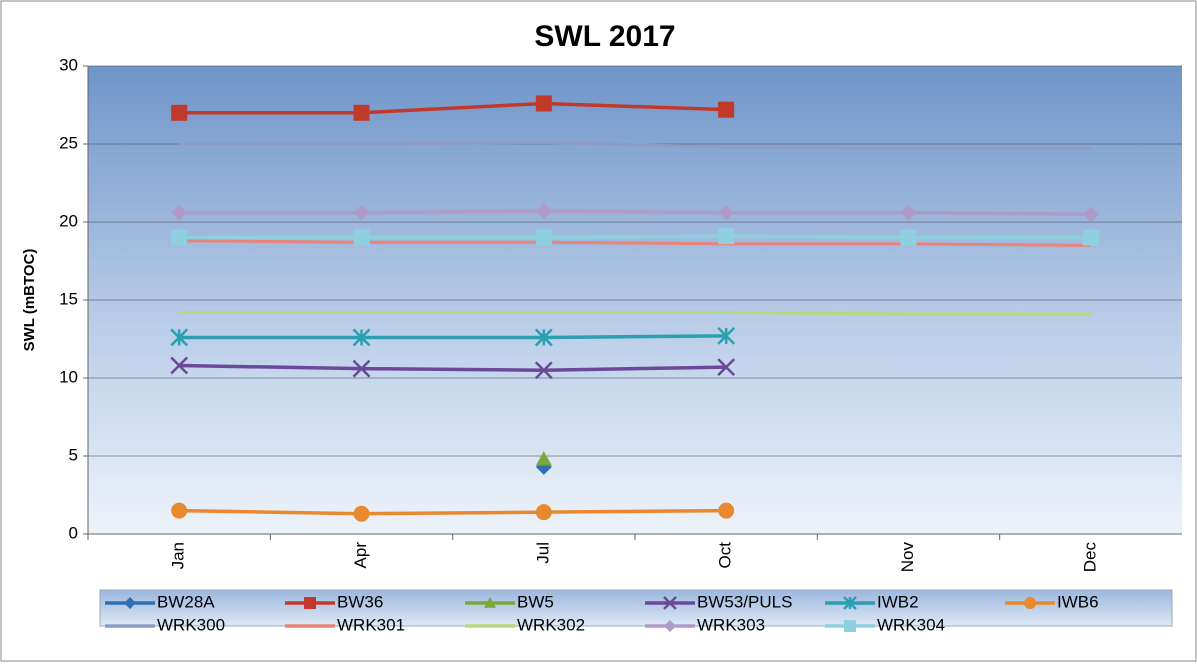 This screenshot has height=667, width=1197. Describe the element at coordinates (68, 376) in the screenshot. I see `y-tick-label: 10` at that location.